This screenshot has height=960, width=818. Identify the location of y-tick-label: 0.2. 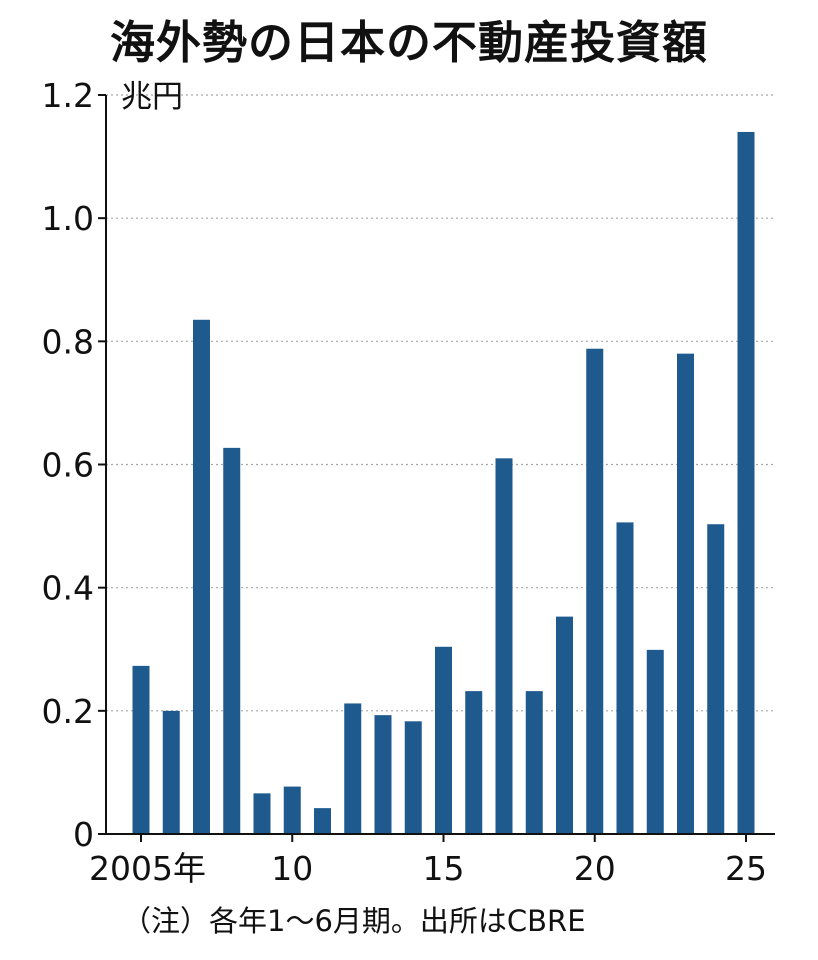
(68, 711).